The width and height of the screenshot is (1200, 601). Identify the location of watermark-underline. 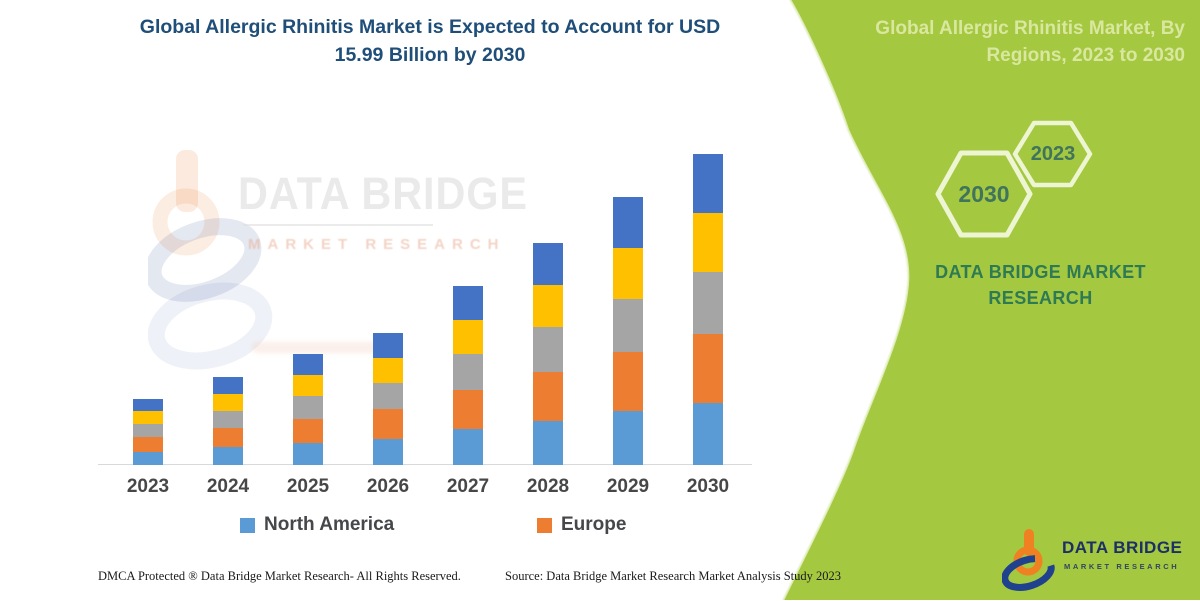
(338, 225).